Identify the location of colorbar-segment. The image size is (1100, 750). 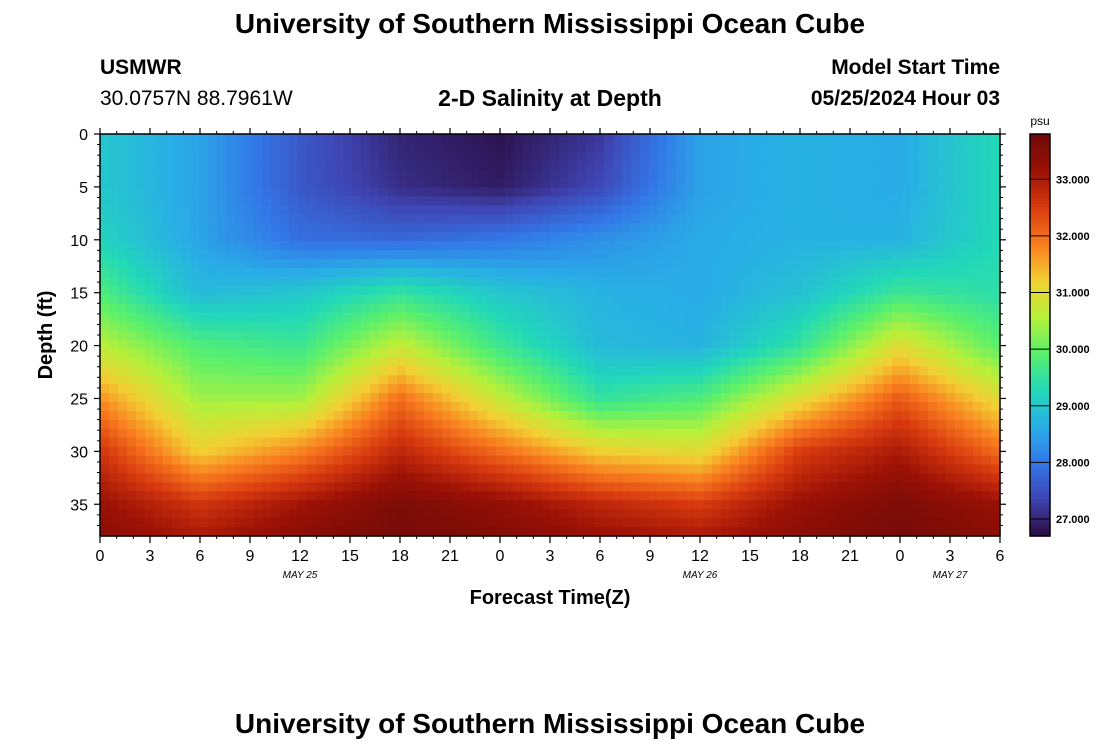
(1040, 246).